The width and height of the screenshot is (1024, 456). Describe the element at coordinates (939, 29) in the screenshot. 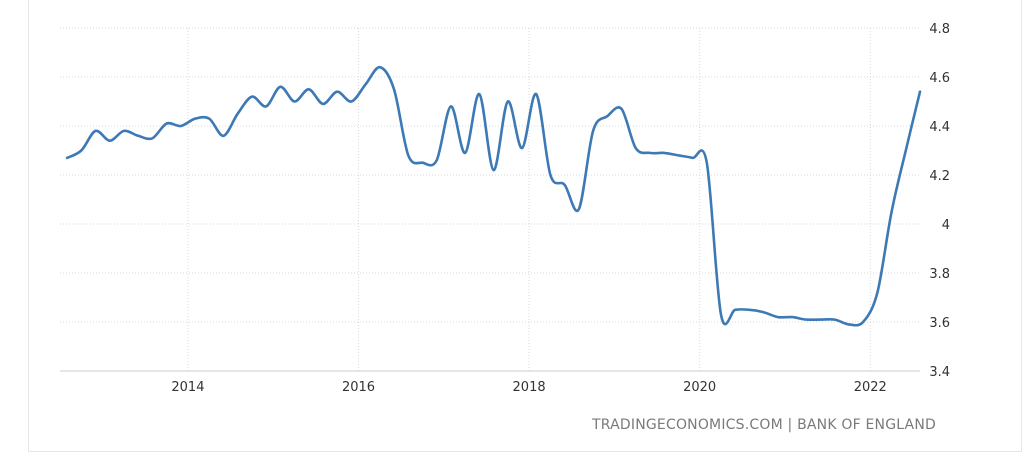

I see `y-tick-label: 4.8` at that location.